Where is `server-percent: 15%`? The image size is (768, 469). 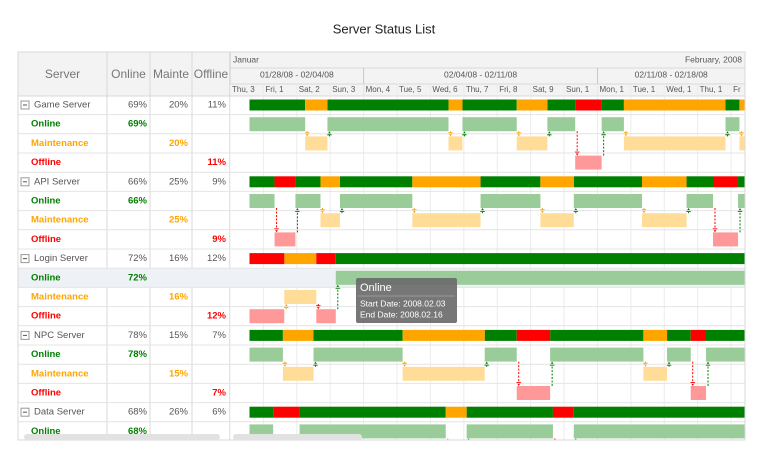 server-percent: 15% is located at coordinates (179, 335).